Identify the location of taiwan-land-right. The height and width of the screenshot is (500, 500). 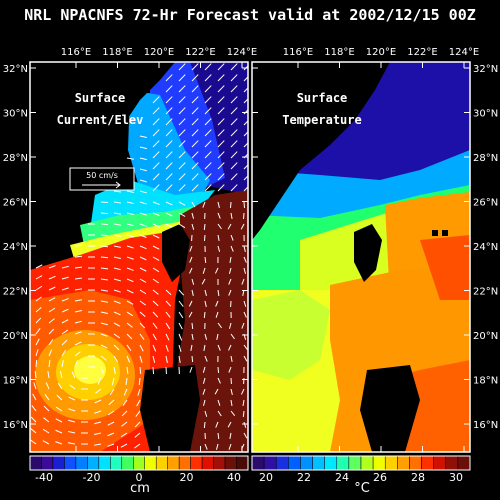
(368, 253).